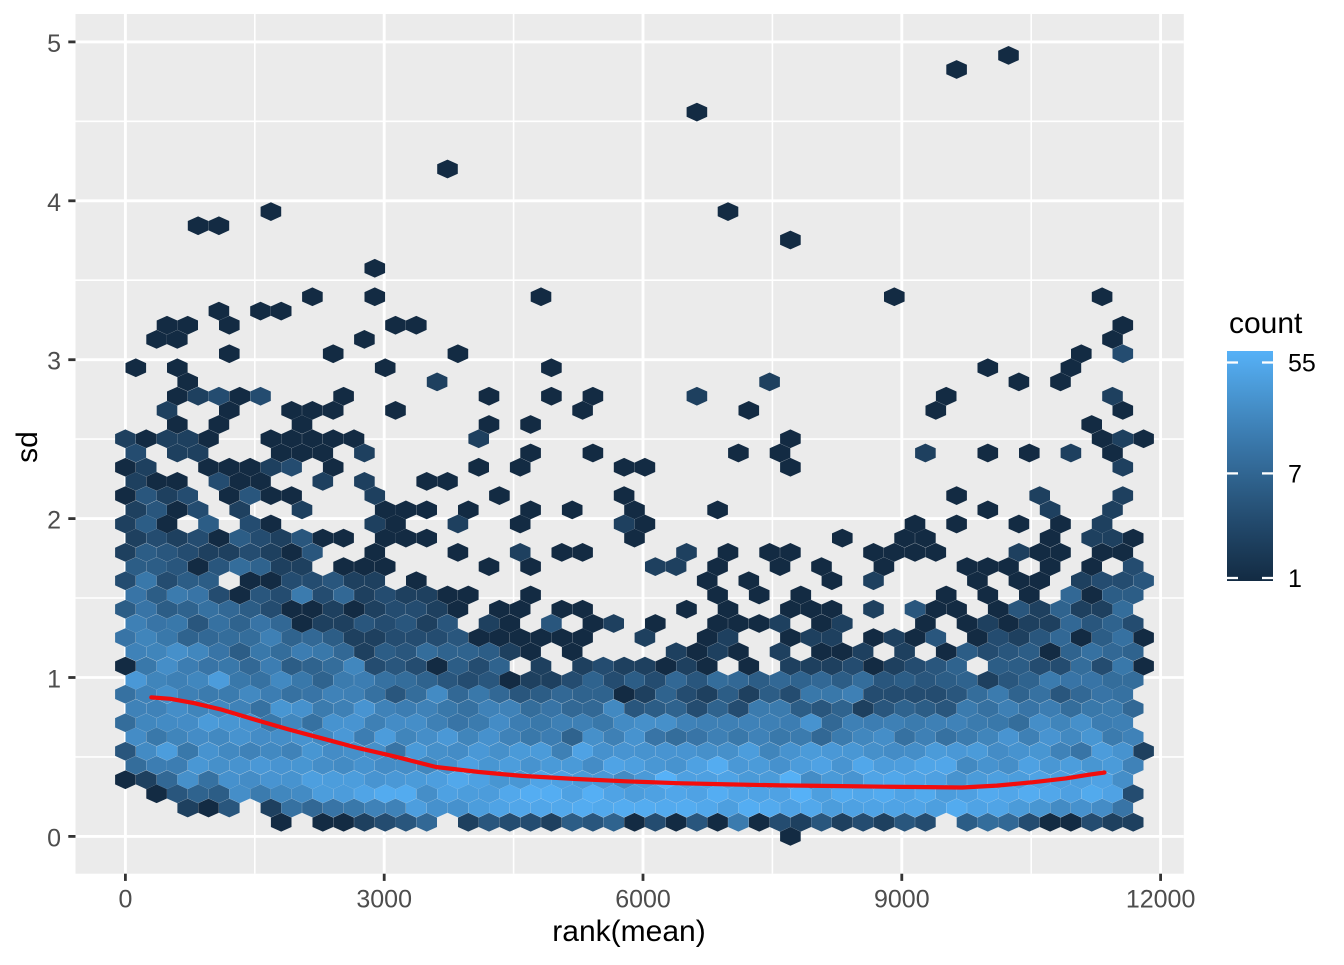 Image resolution: width=1344 pixels, height=965 pixels. I want to click on svg-text: 12000, so click(1161, 900).